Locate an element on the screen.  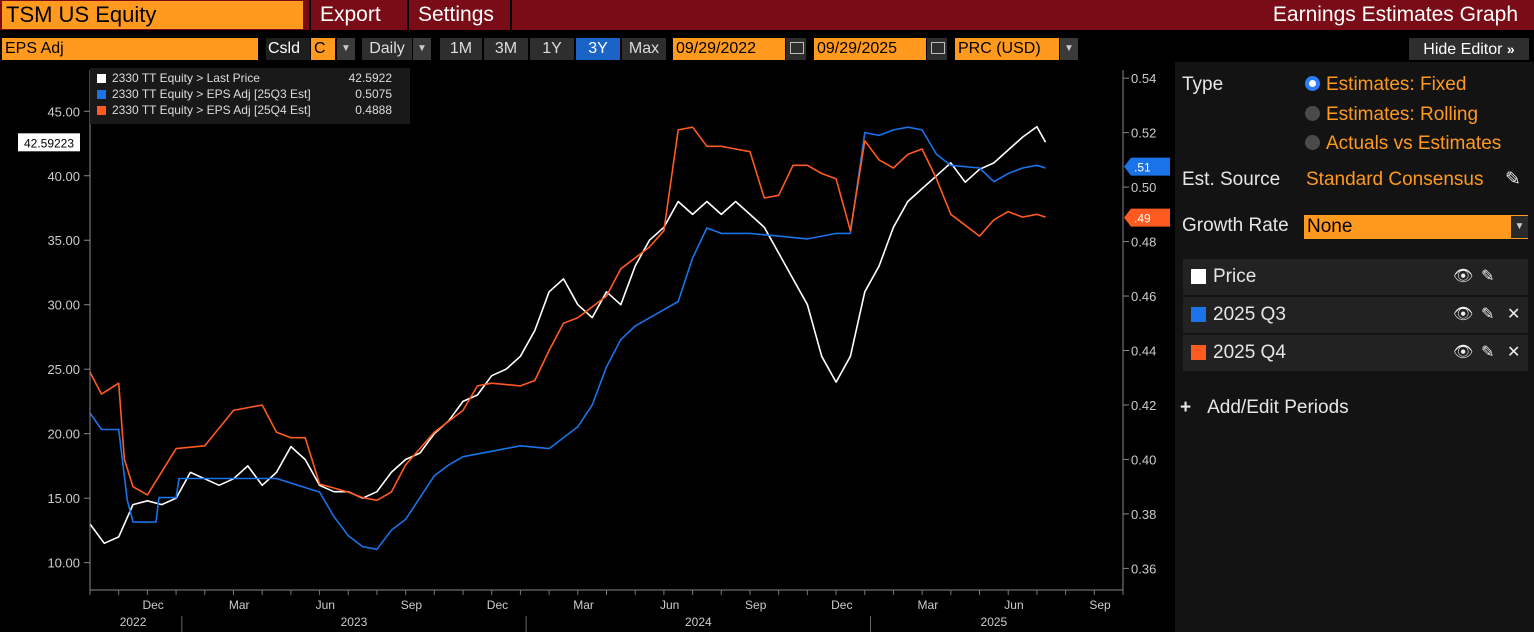
double-chevron-right-icon: » is located at coordinates (1510, 49).